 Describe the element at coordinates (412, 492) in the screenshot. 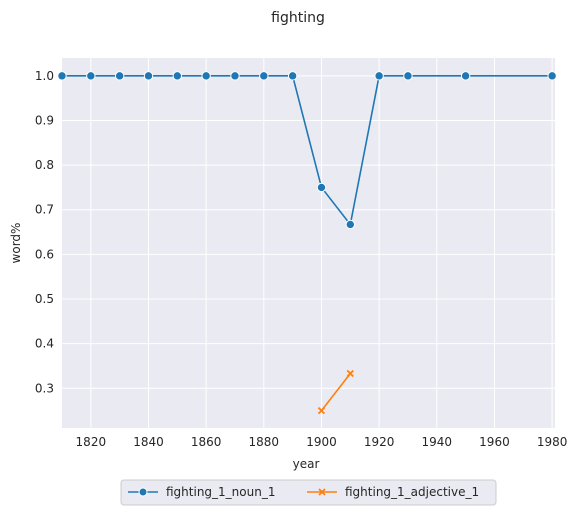

I see `legend-label: fighting_1_adjective_1` at that location.